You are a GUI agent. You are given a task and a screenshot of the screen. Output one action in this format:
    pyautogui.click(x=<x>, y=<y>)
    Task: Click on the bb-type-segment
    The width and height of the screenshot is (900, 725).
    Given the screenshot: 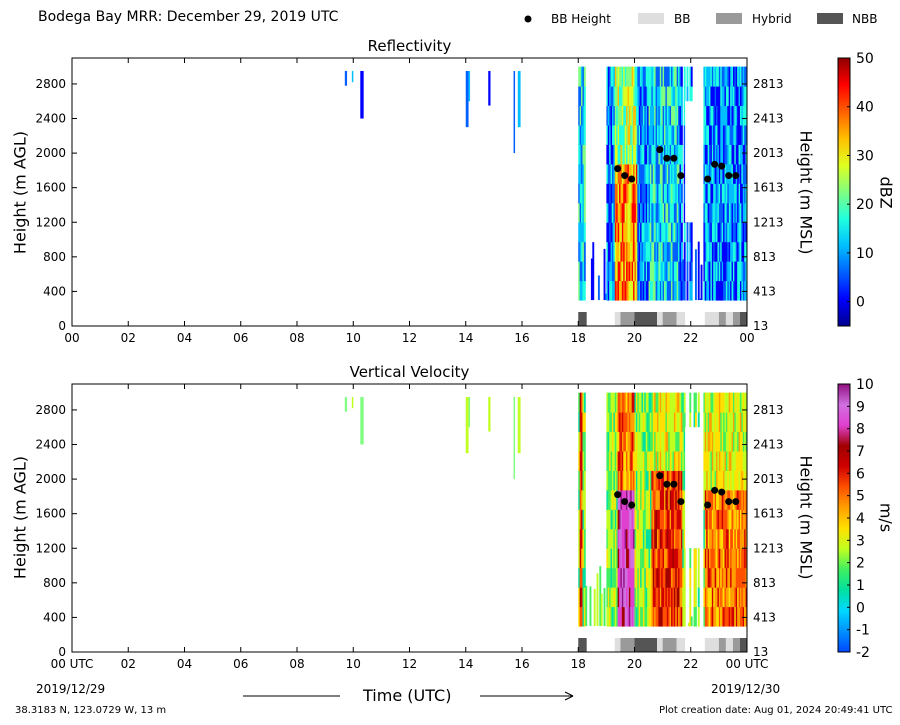 What is the action you would take?
    pyautogui.click(x=681, y=319)
    